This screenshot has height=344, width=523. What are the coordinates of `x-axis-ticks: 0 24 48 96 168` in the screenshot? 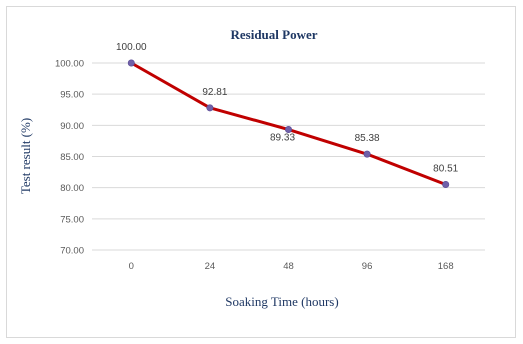 It's located at (291, 266).